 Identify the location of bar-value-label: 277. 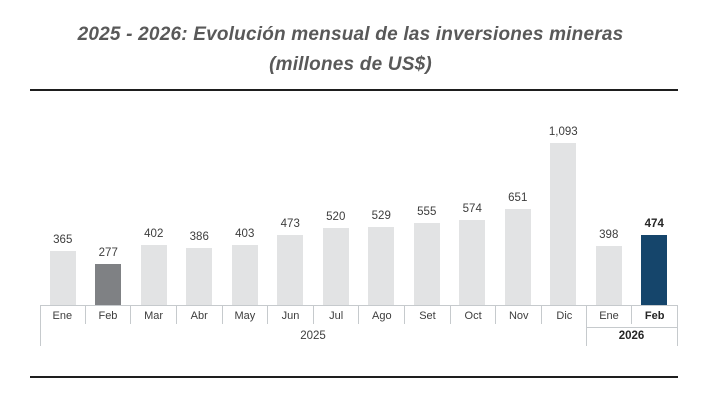
(108, 253).